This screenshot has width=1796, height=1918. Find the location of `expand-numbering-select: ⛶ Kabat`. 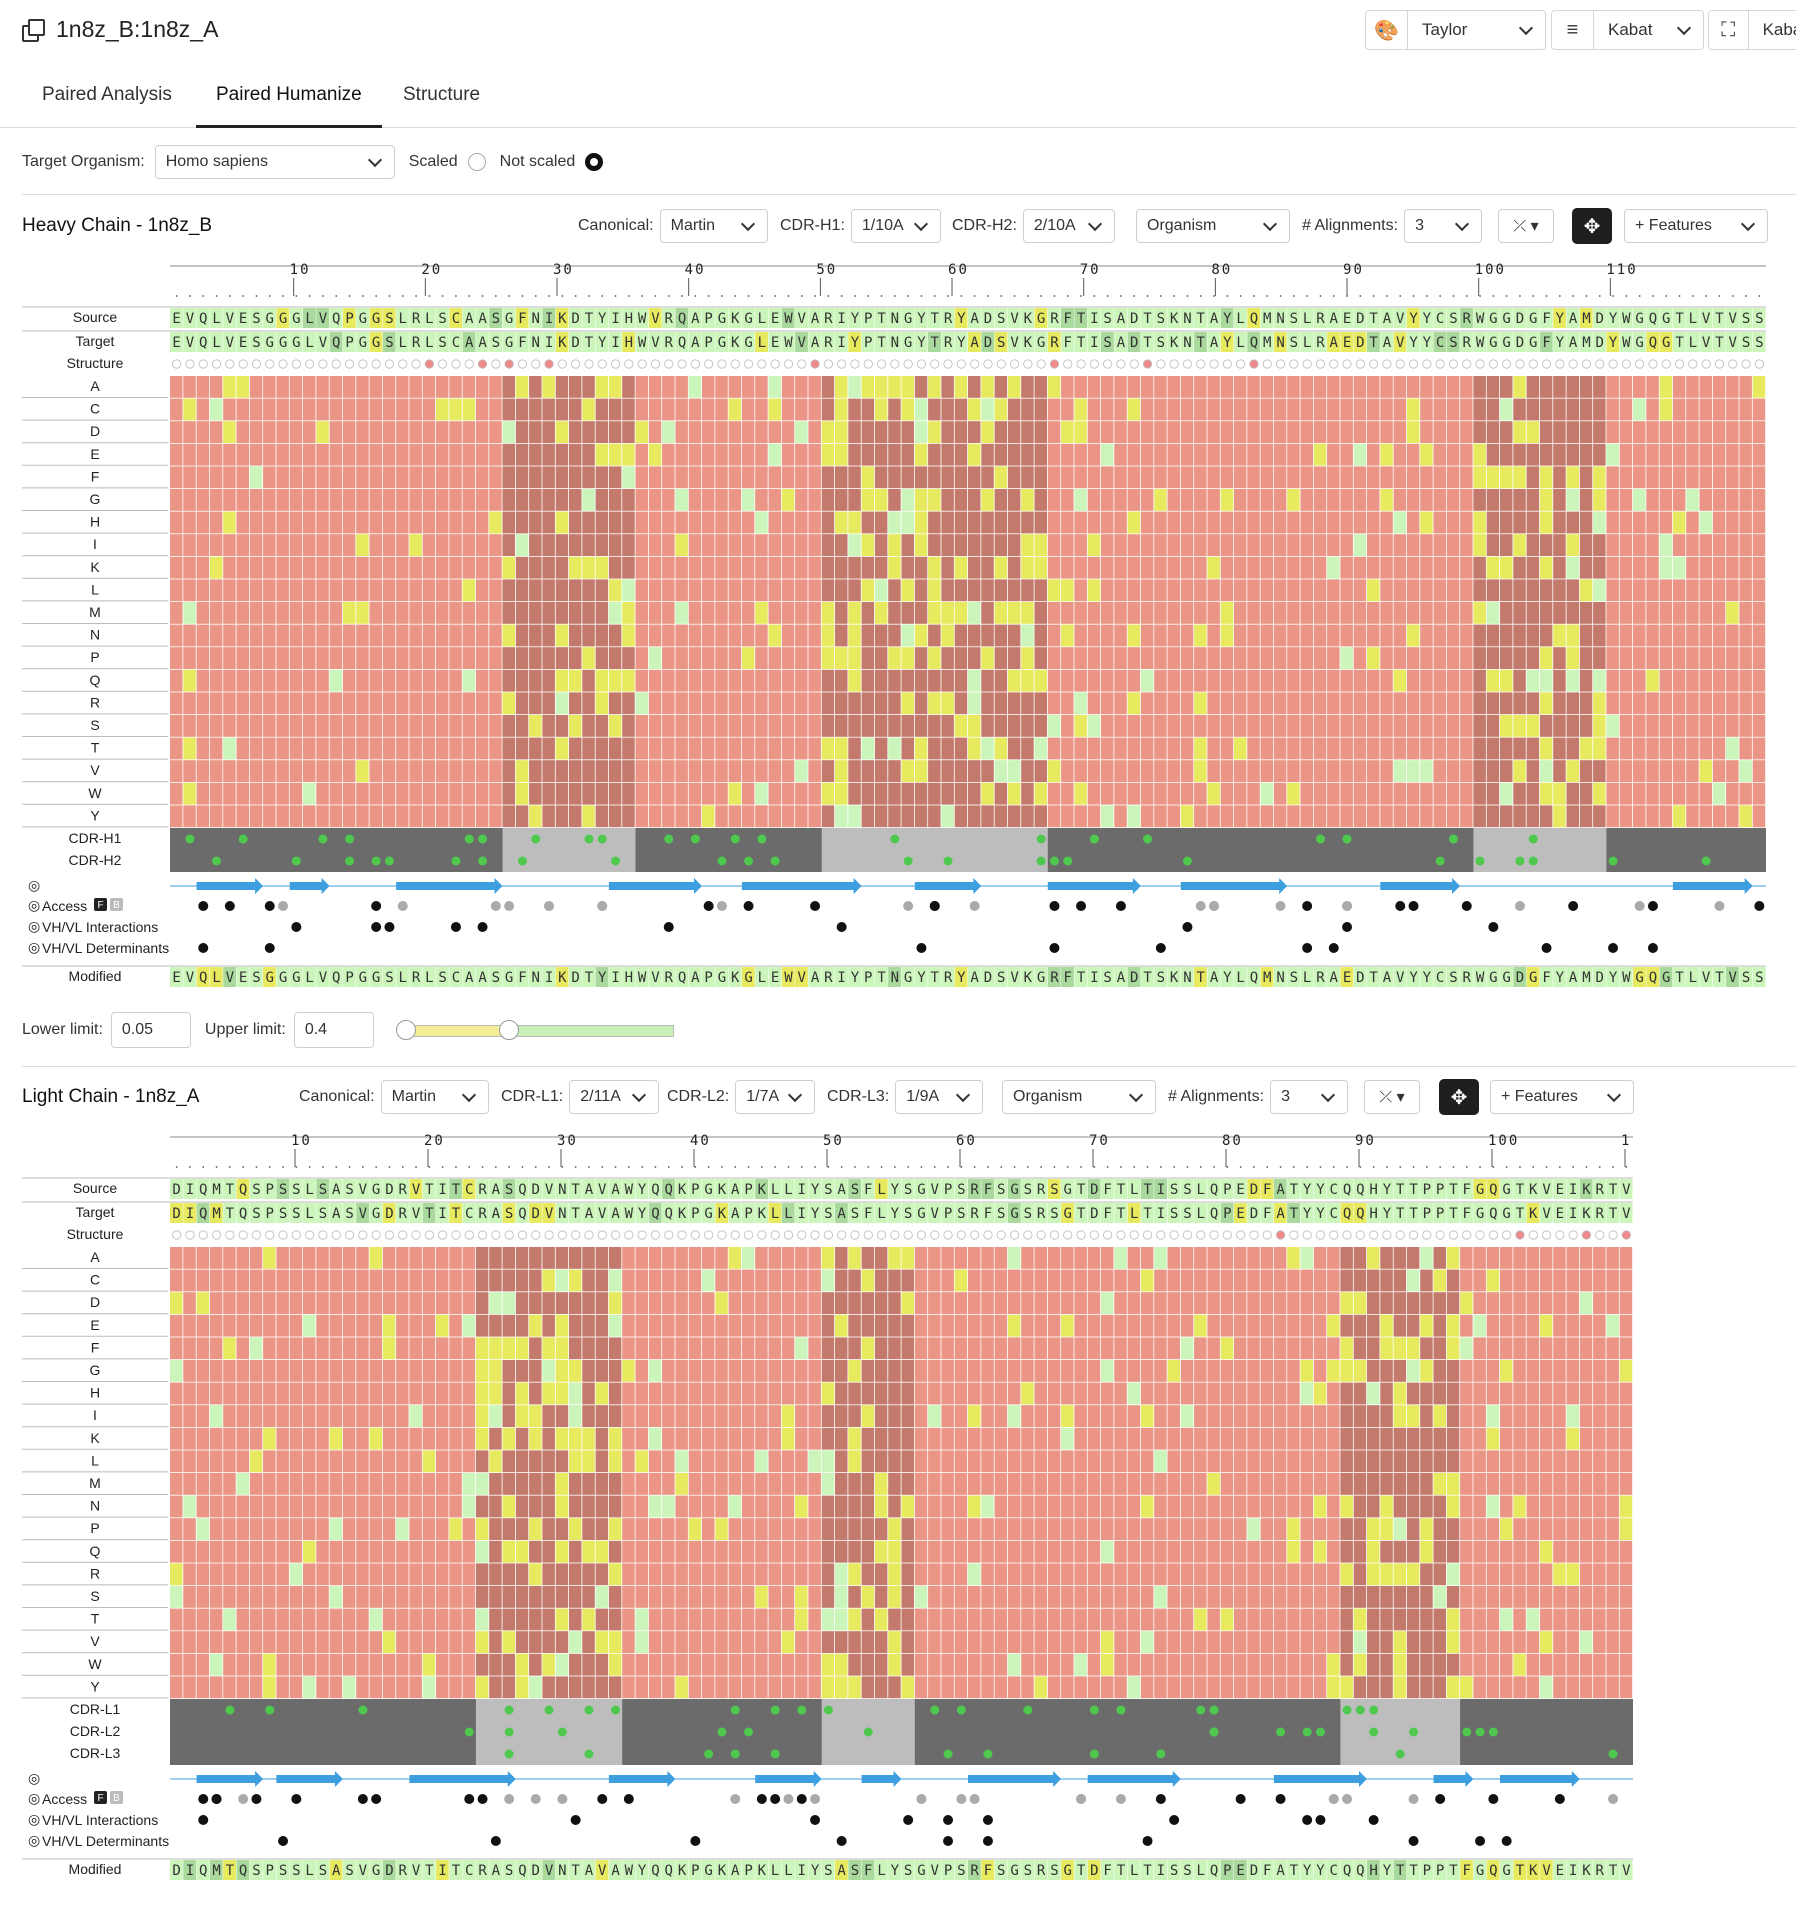

expand-numbering-select: ⛶ Kabat is located at coordinates (1752, 30).